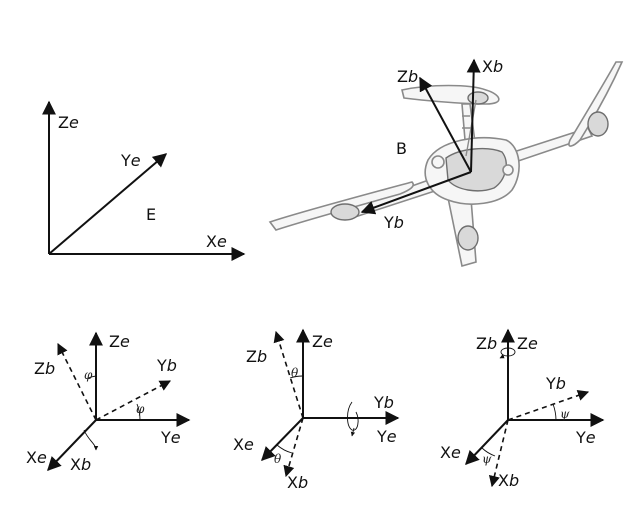 This screenshot has height=522, width=640. What do you see at coordinates (416, 193) in the screenshot?
I see `body-y-axis` at bounding box center [416, 193].